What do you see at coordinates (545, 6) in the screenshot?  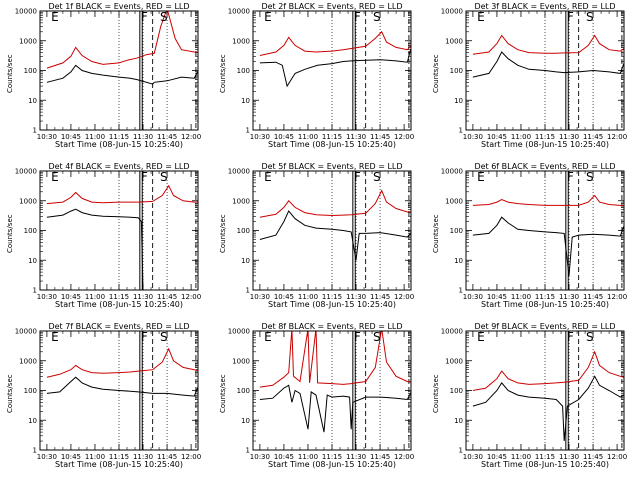 I see `chart-title: Det 3f BLACK = Events, RED = LLD` at bounding box center [545, 6].